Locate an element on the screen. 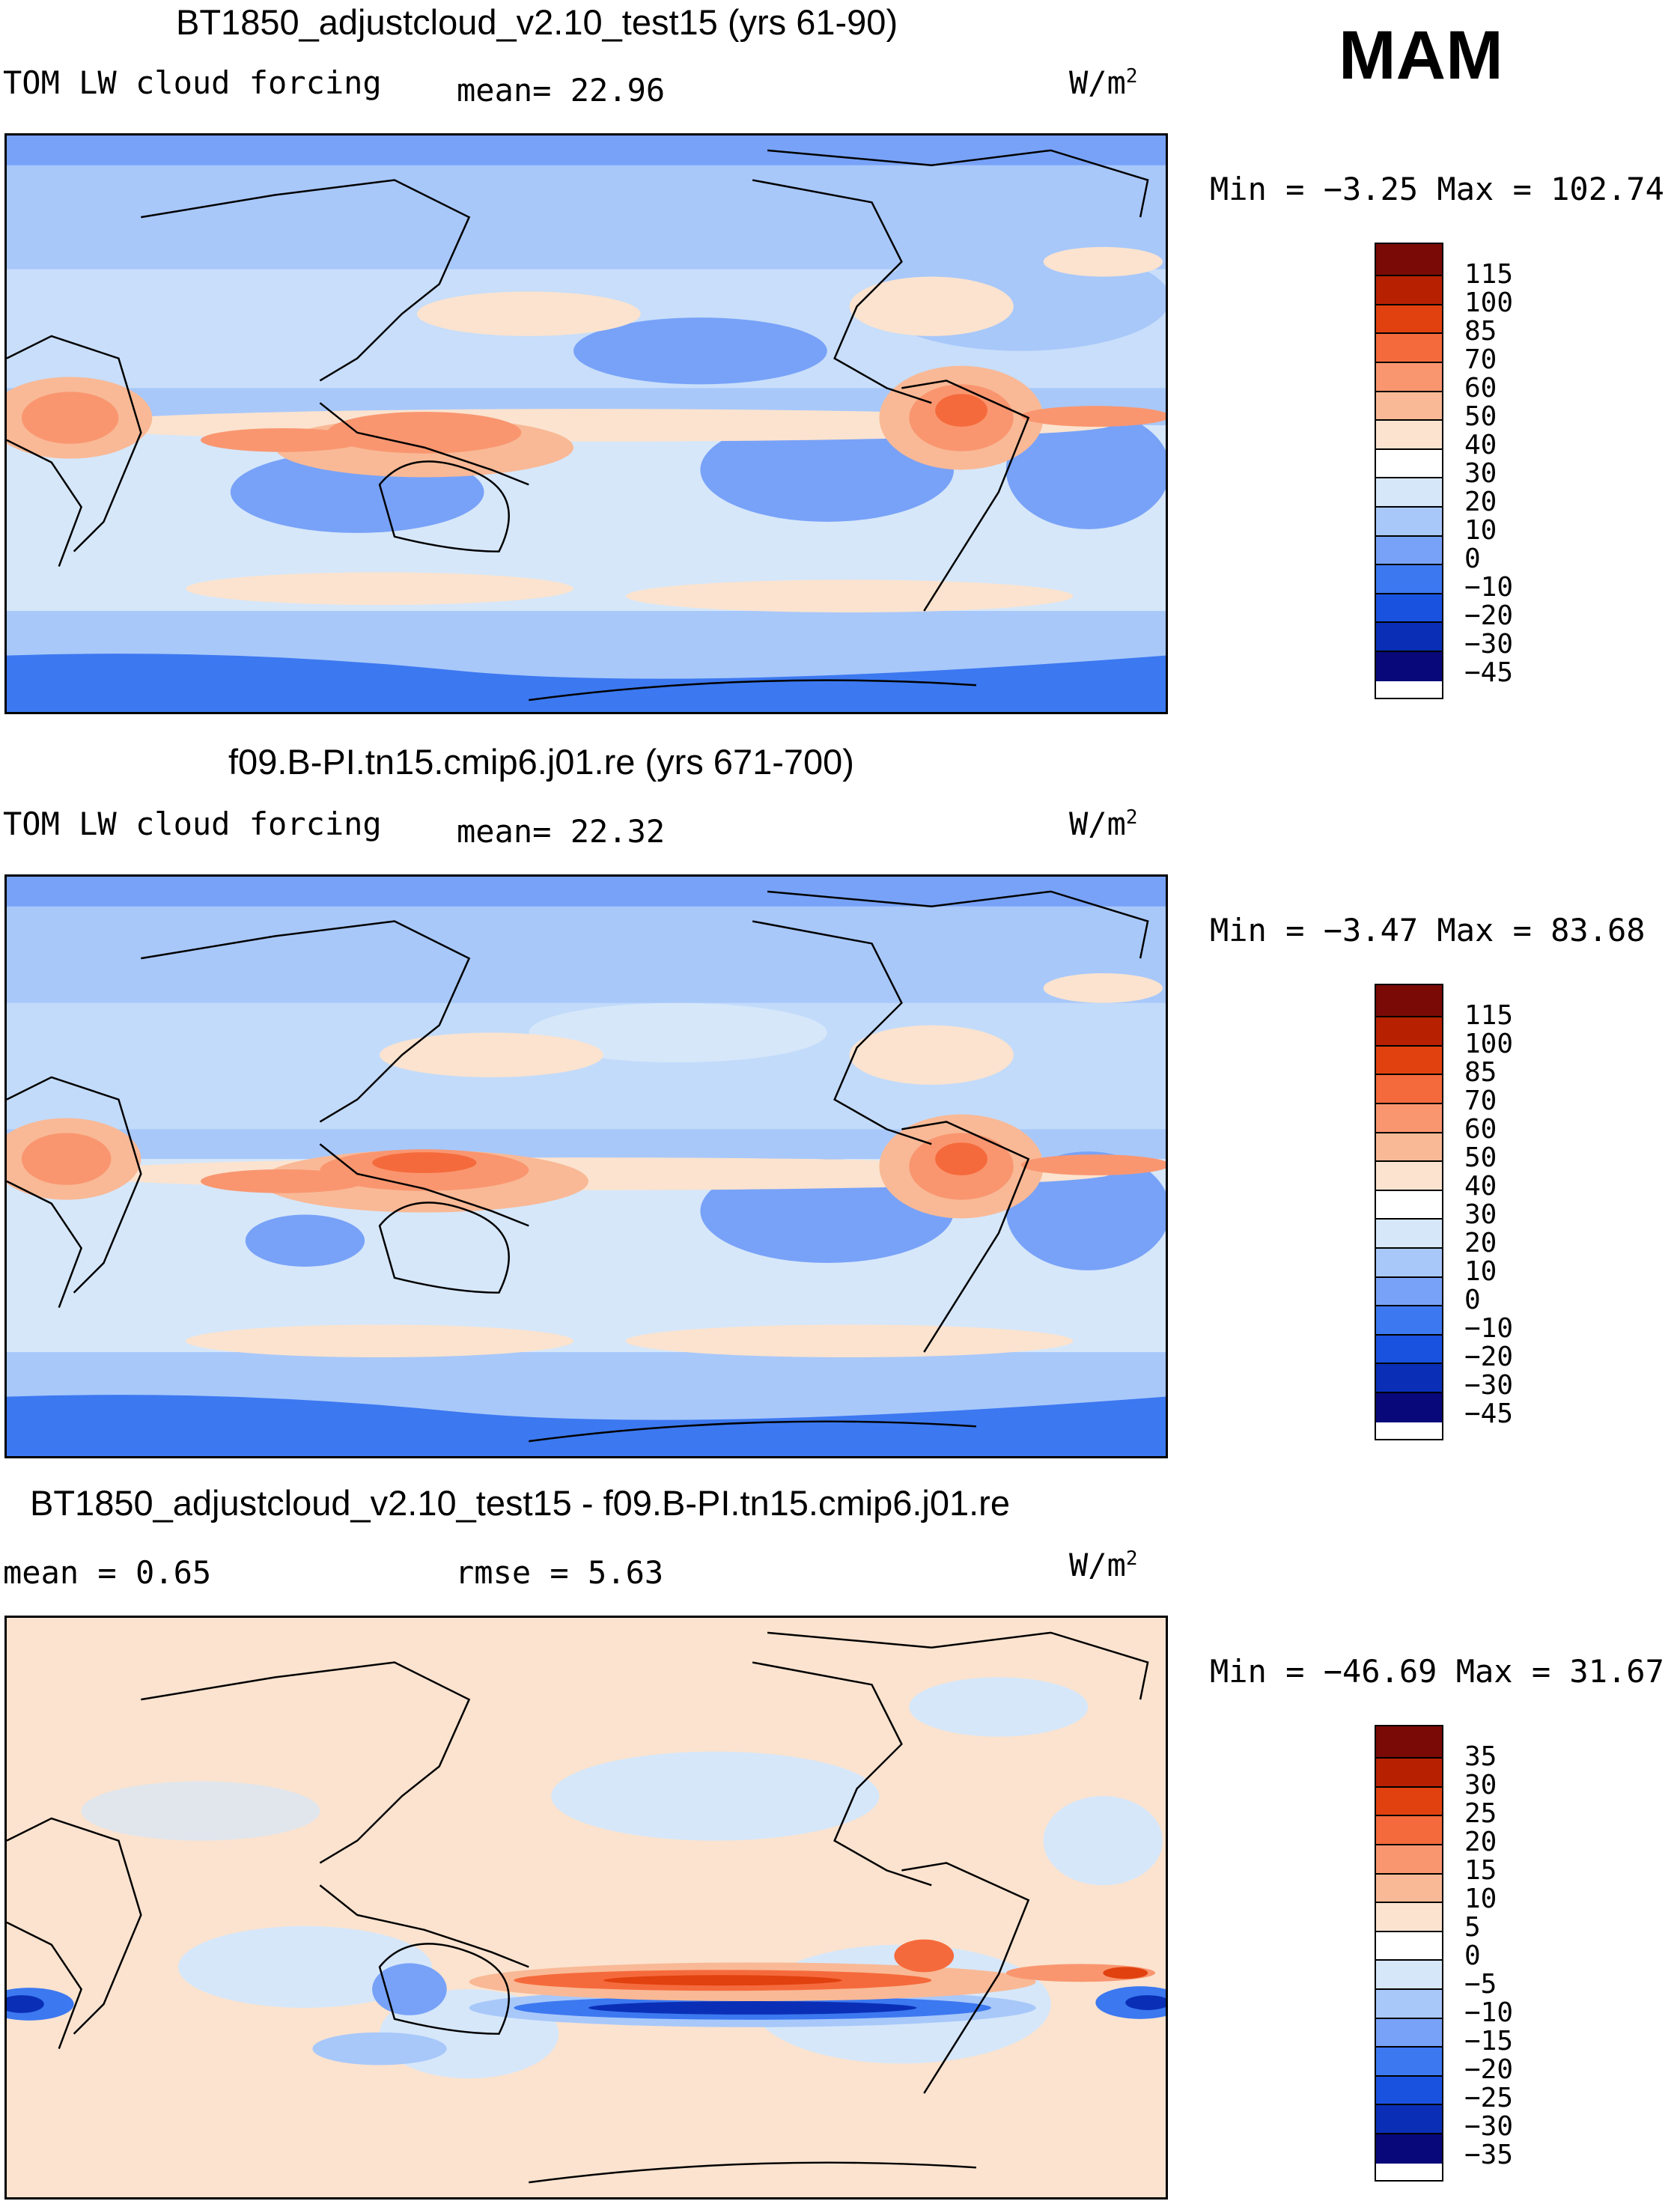 The height and width of the screenshot is (2204, 1680). colorbar-tick-label: −15 is located at coordinates (1489, 2041).